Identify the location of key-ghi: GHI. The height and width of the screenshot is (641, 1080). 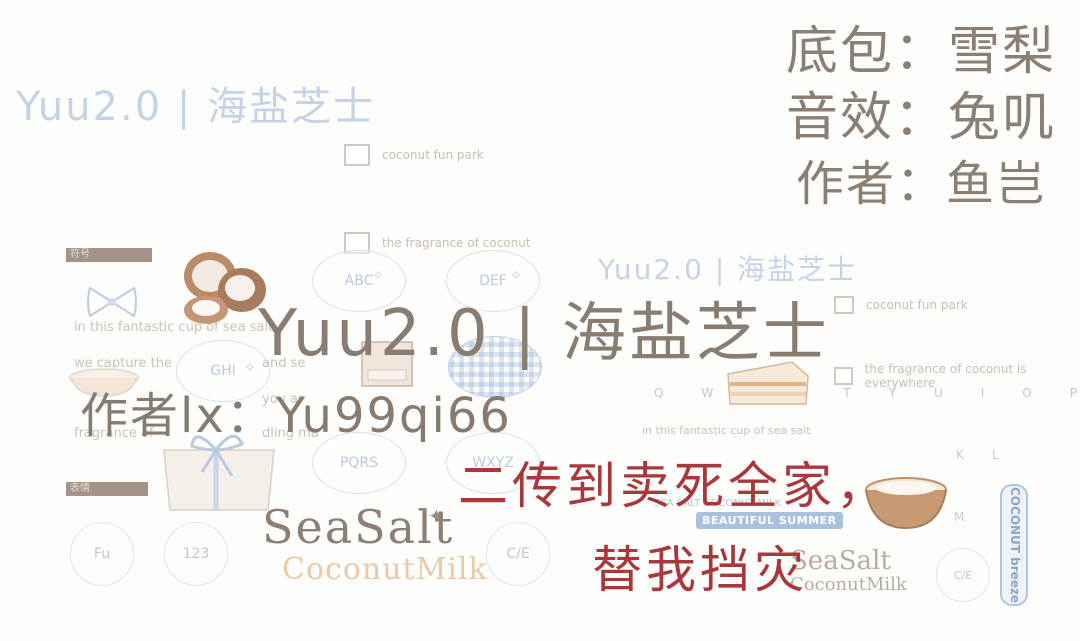
(223, 371).